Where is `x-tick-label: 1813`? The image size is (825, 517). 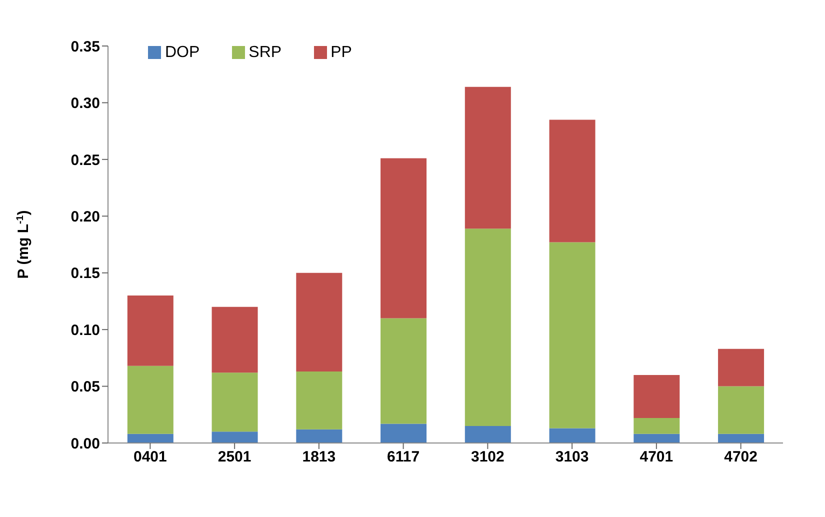 x-tick-label: 1813 is located at coordinates (319, 457).